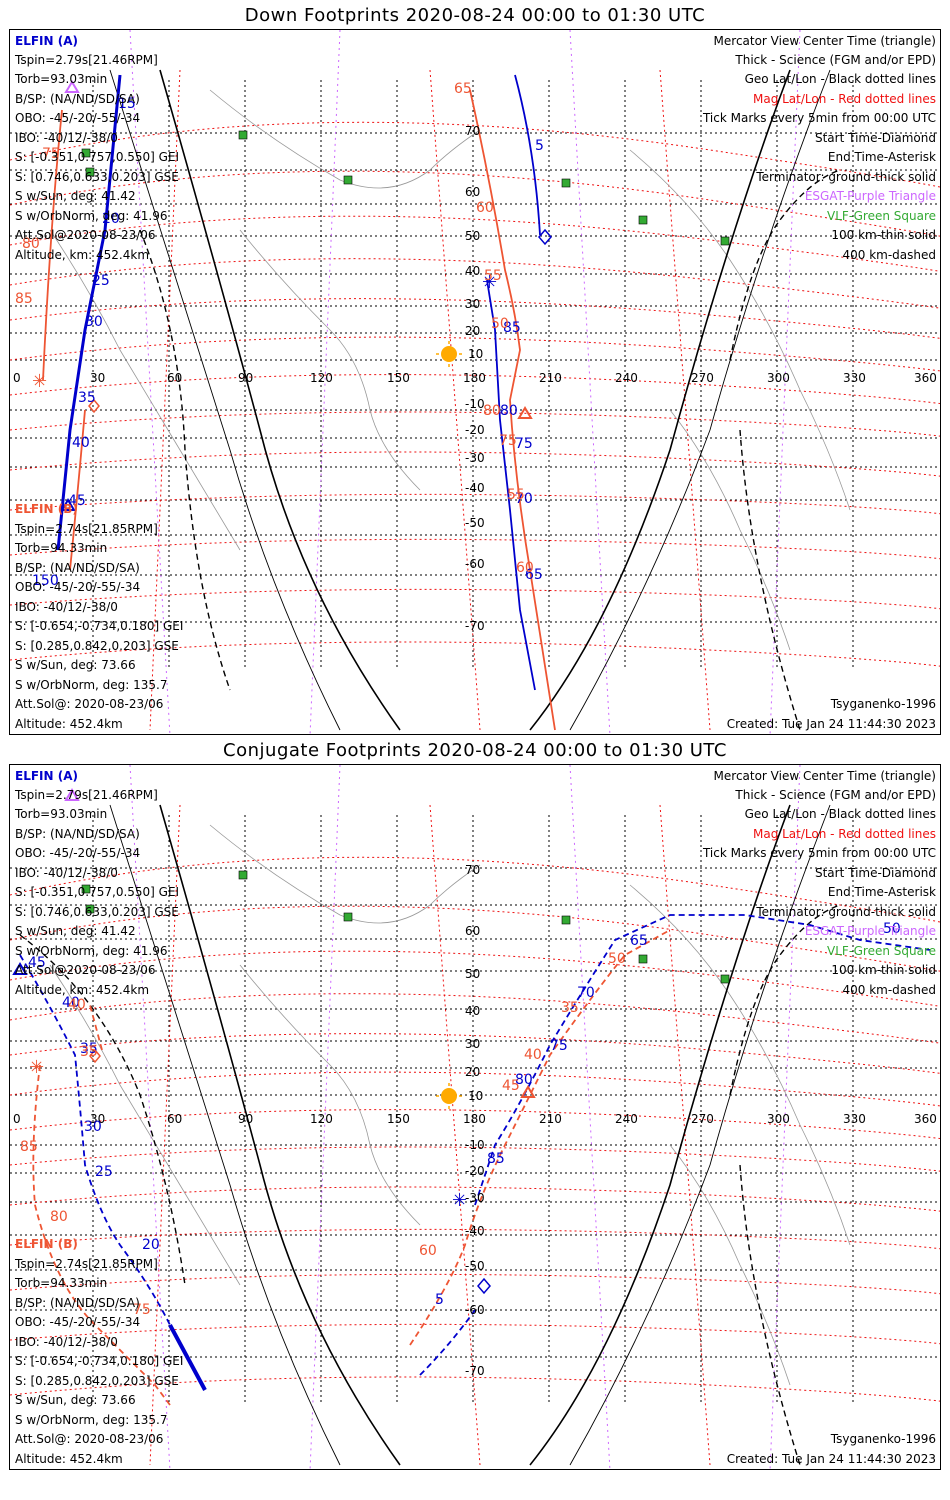 Image resolution: width=950 pixels, height=1500 pixels. What do you see at coordinates (533, 1055) in the screenshot?
I see `svg-text: 40` at bounding box center [533, 1055].